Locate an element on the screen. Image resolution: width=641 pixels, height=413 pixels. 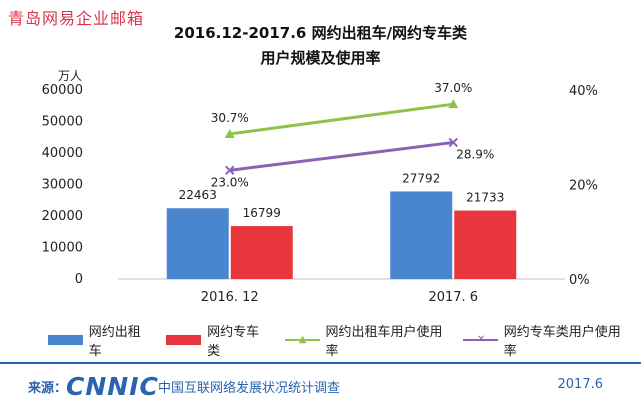
watermark-text: 青岛网易企业邮箱 is located at coordinates (76, 18).